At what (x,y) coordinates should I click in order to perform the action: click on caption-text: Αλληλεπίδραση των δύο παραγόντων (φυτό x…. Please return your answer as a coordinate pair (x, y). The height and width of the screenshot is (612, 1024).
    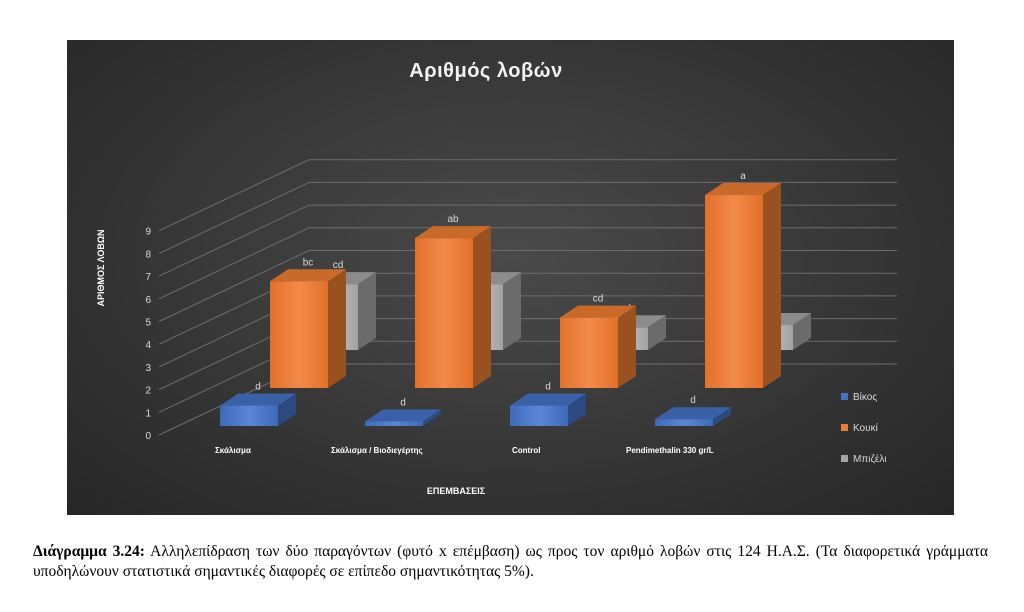
    Looking at the image, I should click on (510, 561).